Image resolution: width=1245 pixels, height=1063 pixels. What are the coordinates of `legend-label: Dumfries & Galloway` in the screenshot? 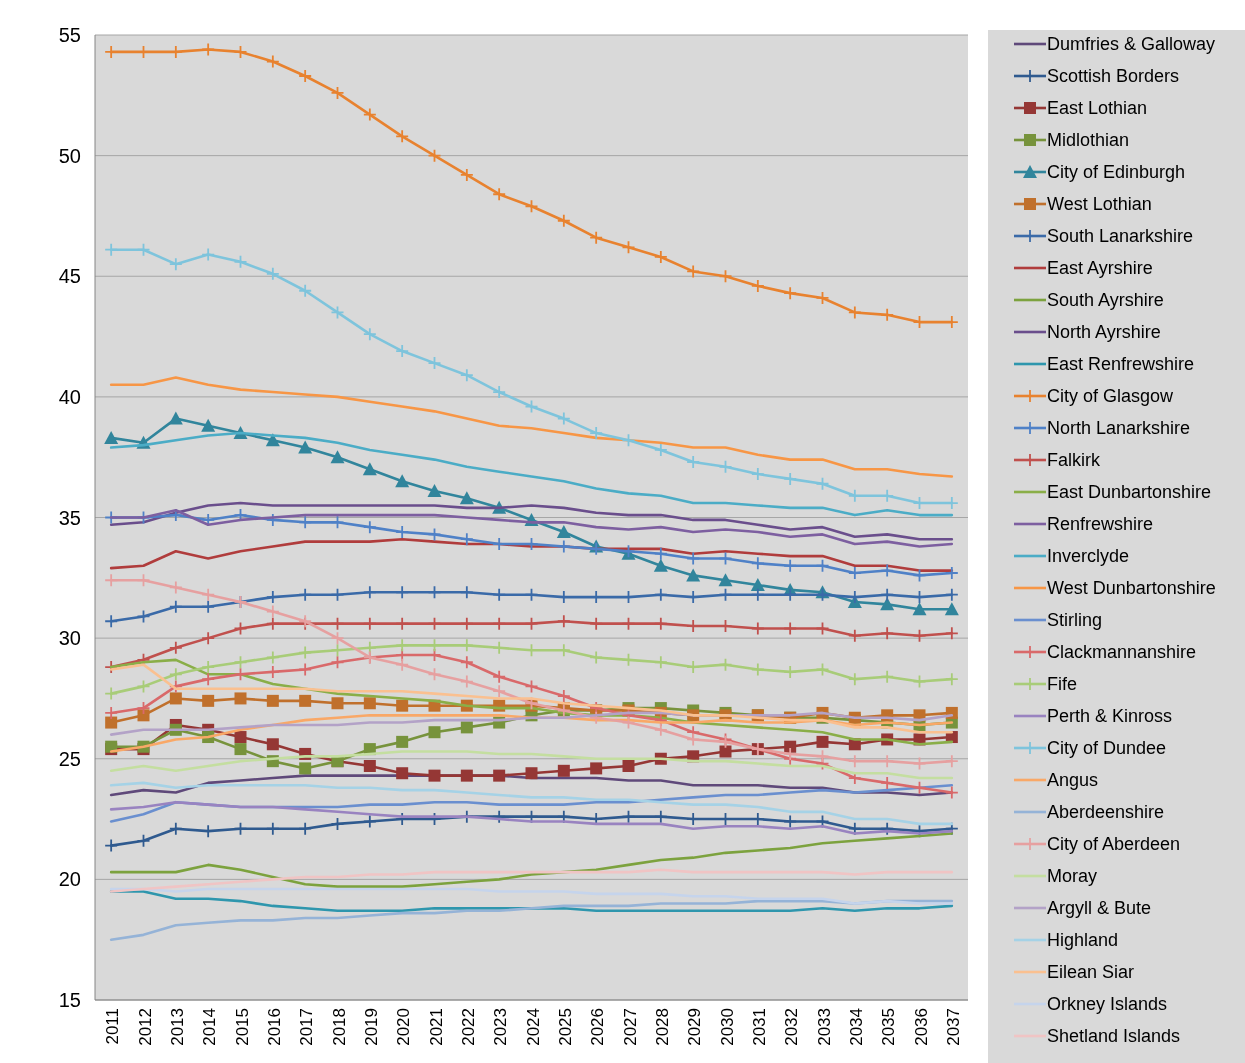 It's located at (1131, 44).